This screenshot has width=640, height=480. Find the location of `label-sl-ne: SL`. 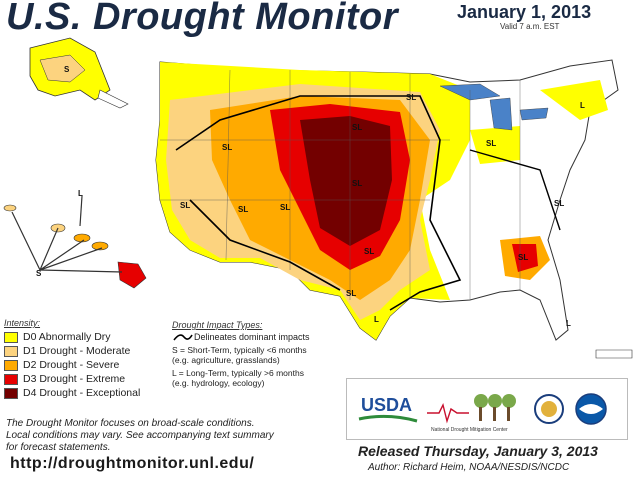

label-sl-ne: SL is located at coordinates (357, 183).